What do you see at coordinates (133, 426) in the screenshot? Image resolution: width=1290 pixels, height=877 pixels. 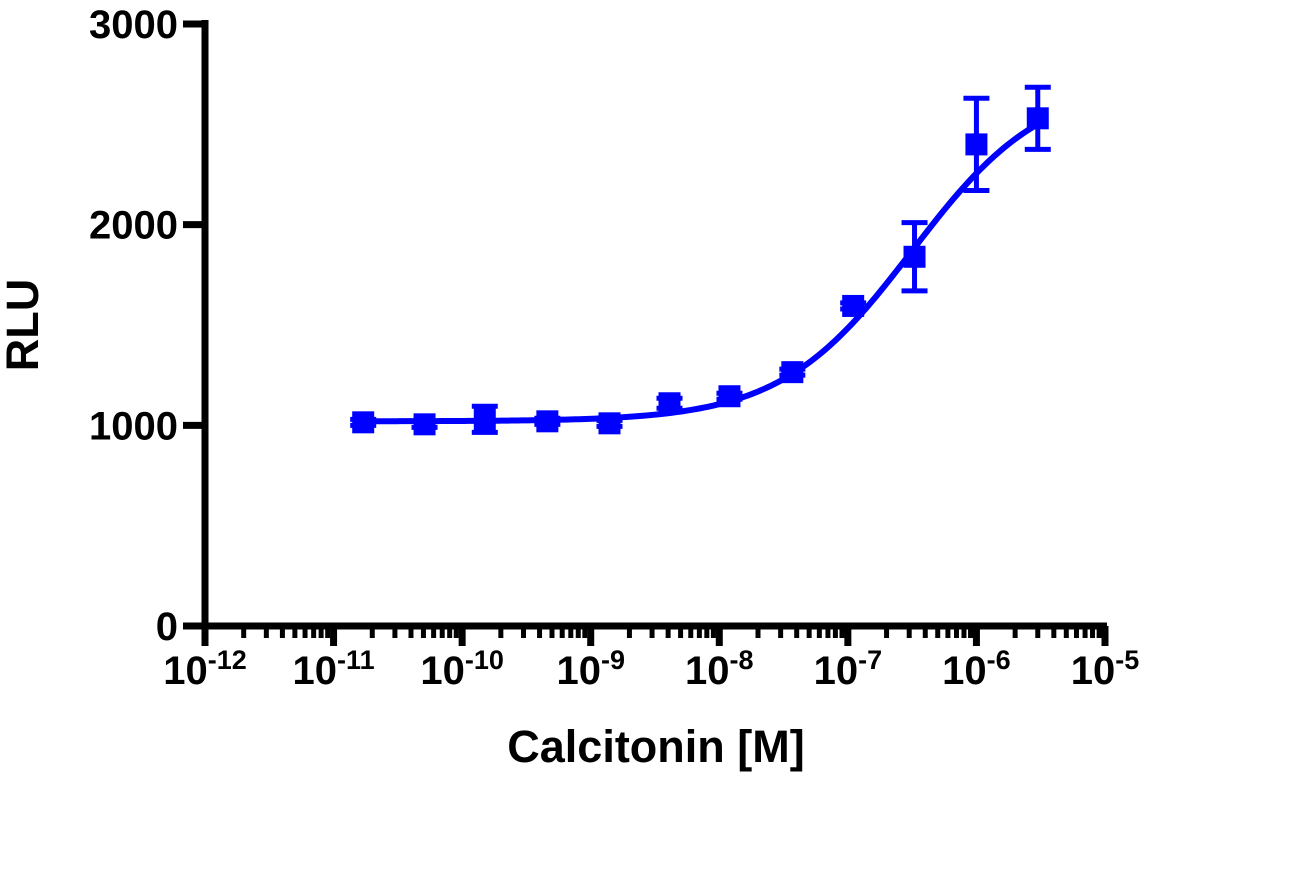 I see `y-tick-label: 1000` at bounding box center [133, 426].